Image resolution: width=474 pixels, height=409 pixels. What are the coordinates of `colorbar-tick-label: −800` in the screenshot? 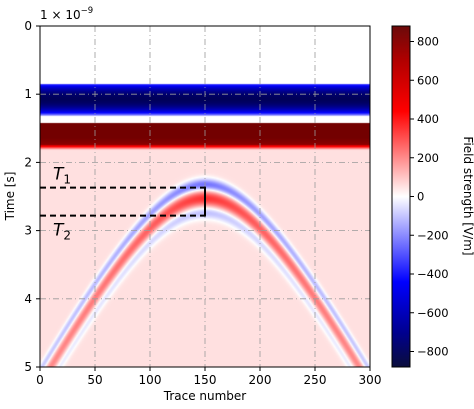 It's located at (433, 352).